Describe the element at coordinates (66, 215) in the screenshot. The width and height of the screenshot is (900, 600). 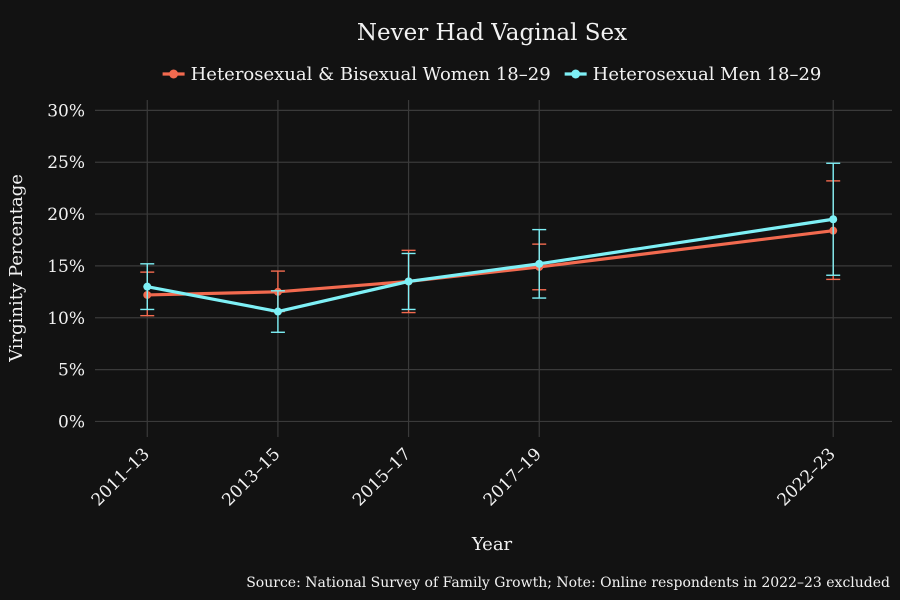
I see `y-tick-label: 20%` at that location.